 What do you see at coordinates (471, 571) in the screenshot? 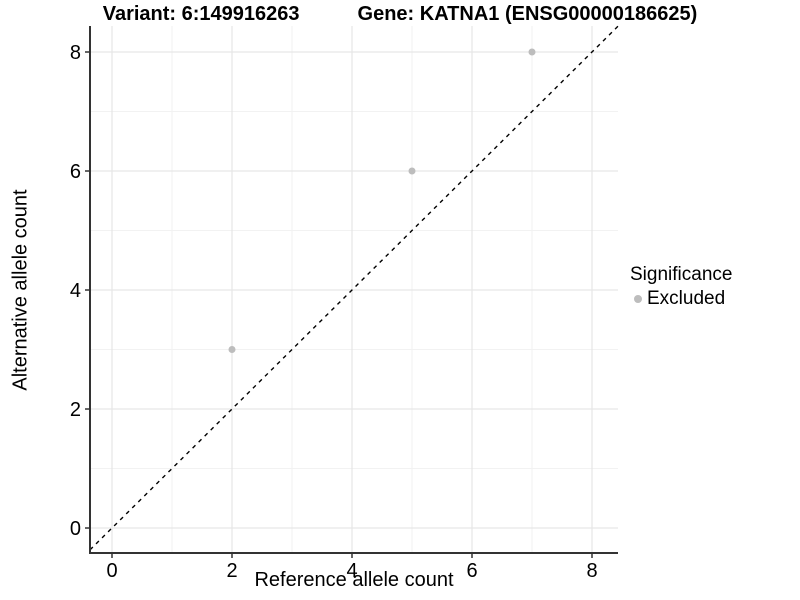
I see `x-tick-label: 6` at bounding box center [471, 571].